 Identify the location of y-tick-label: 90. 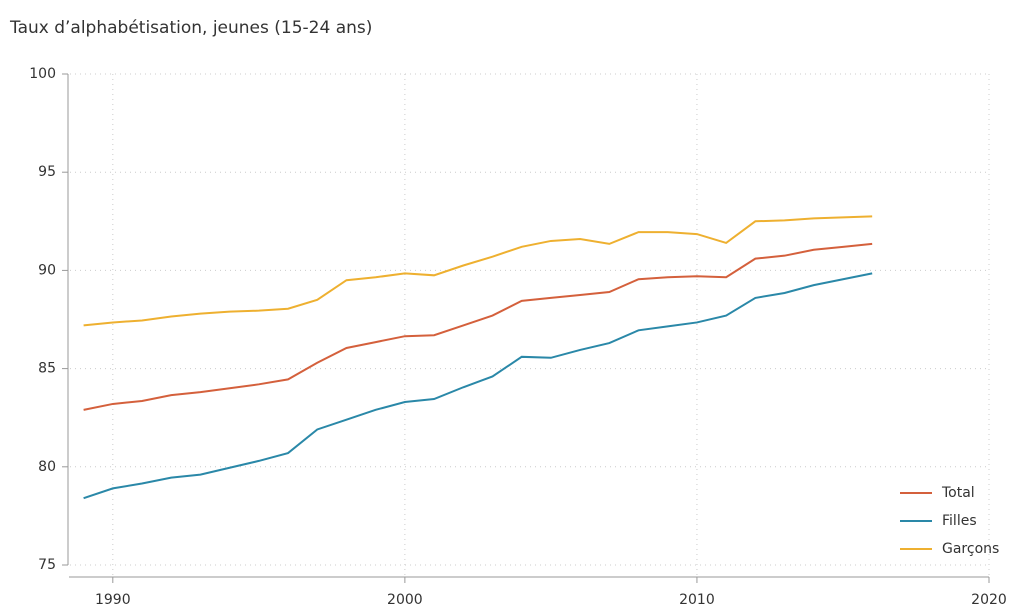
(47, 270).